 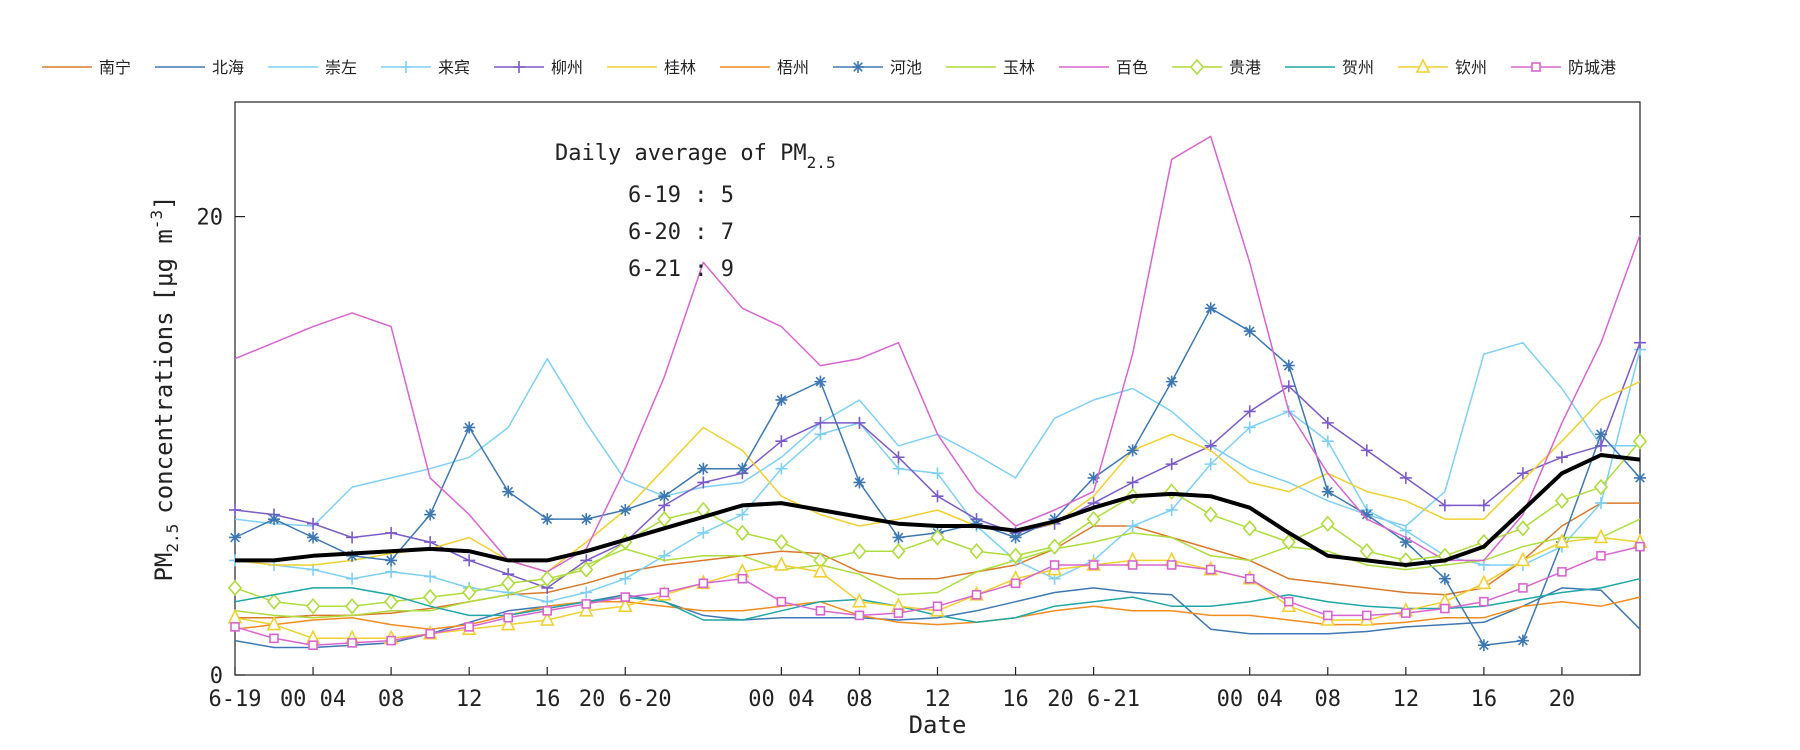 I want to click on annotation-line: 6-19 : 5, so click(x=681, y=195).